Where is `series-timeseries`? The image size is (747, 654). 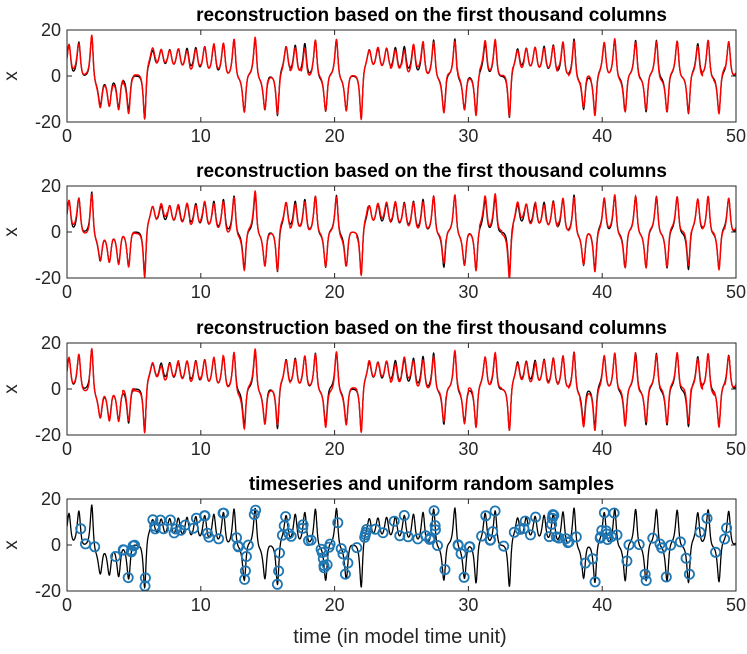 series-timeseries is located at coordinates (401, 233).